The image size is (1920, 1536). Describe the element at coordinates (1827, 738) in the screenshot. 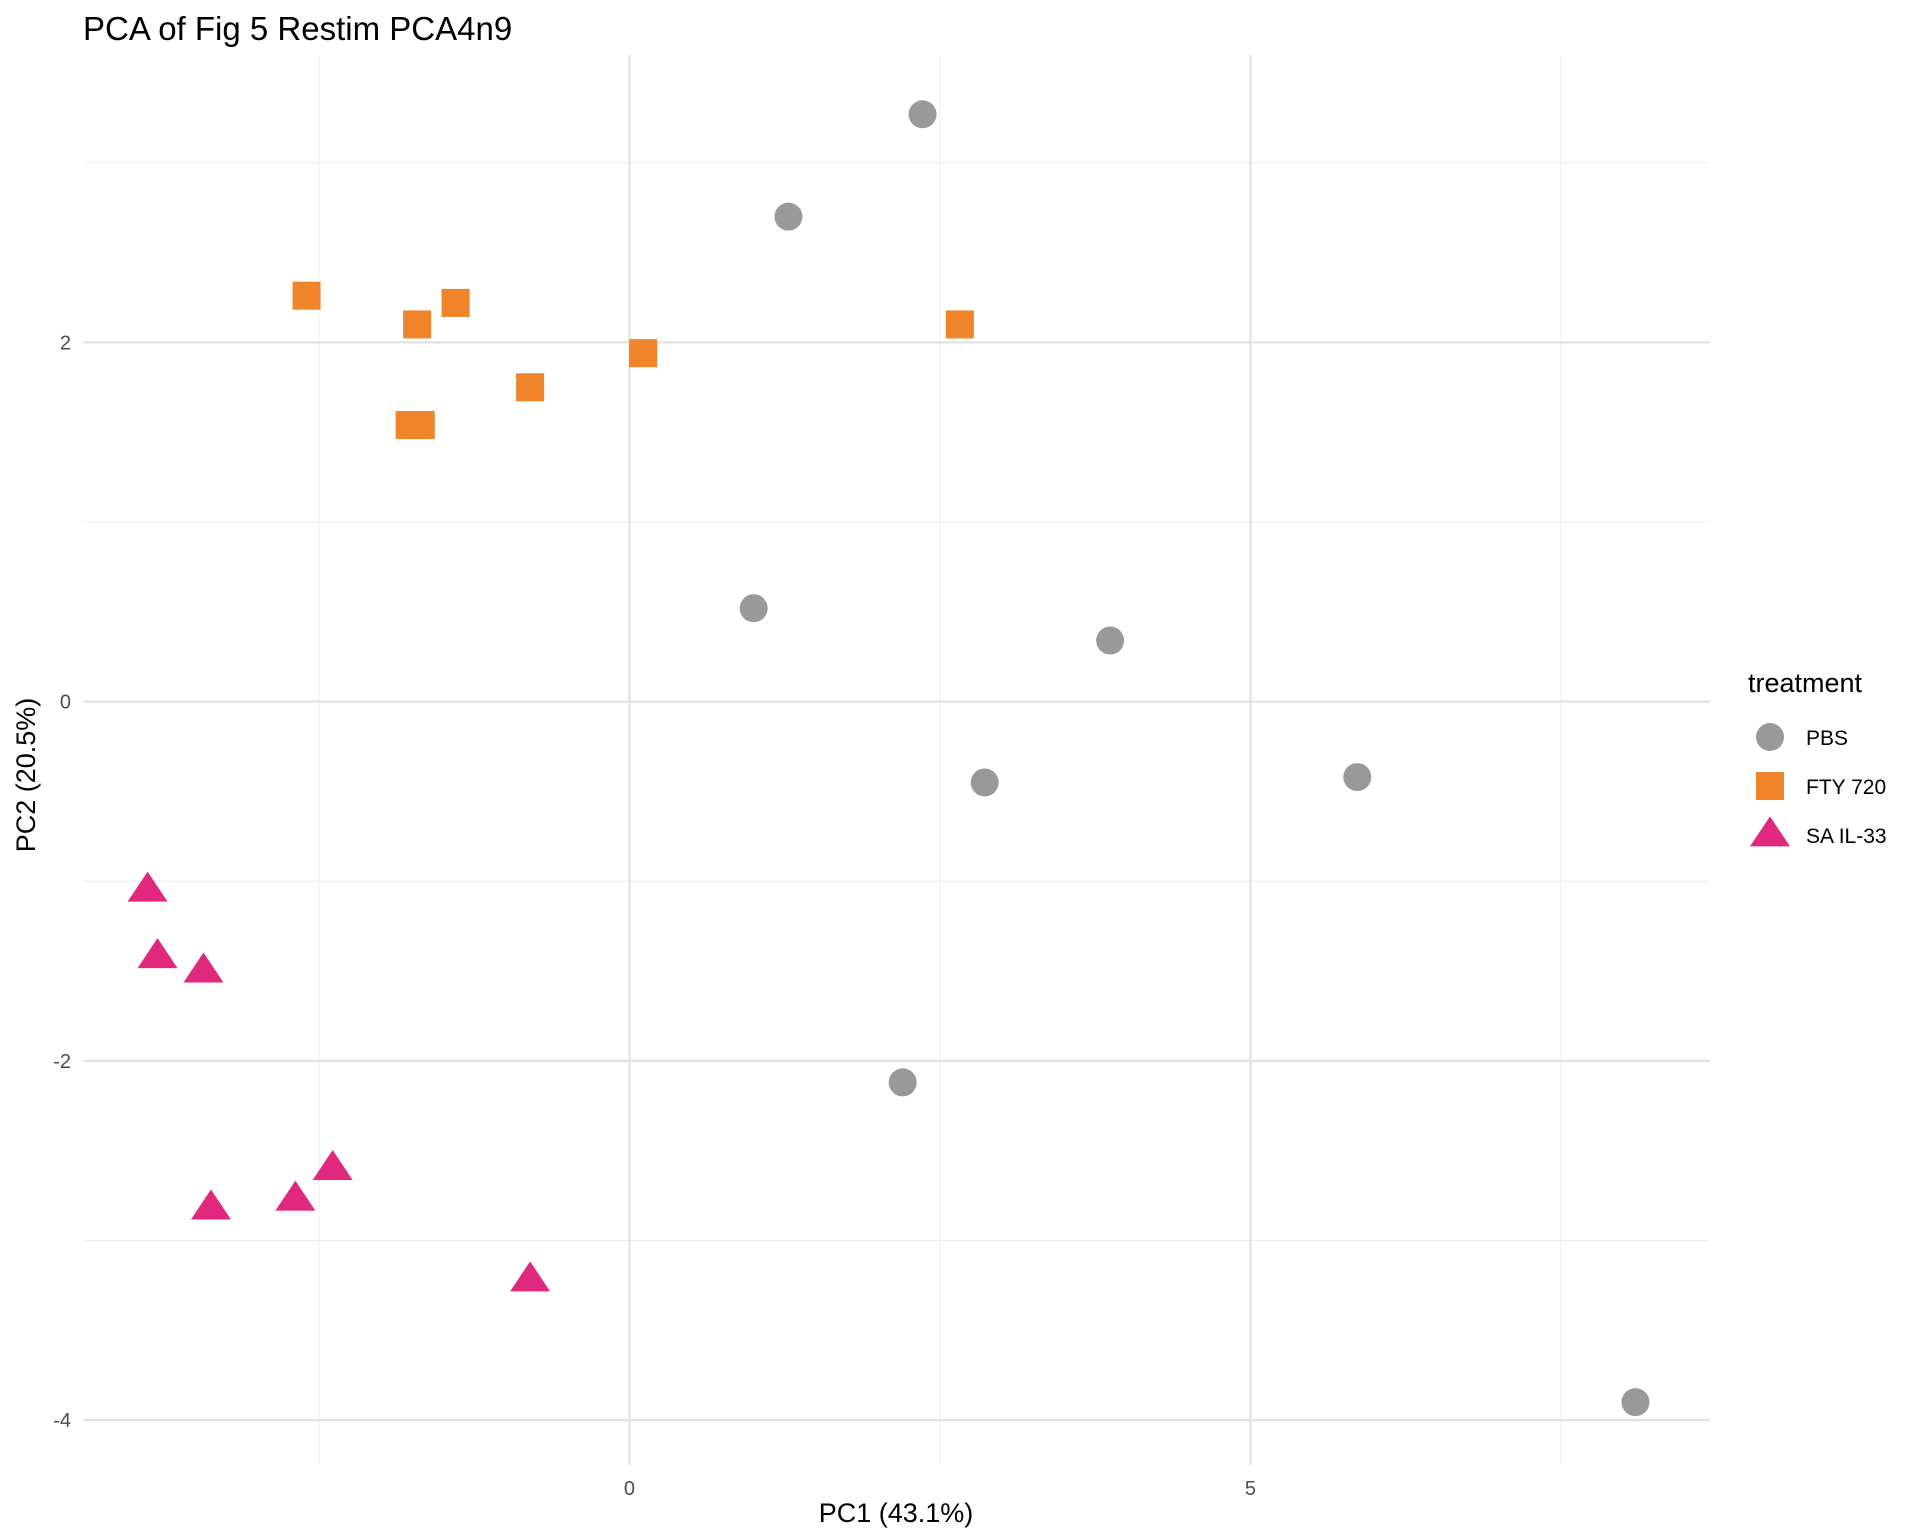

I see `legend-label-pbs: PBS` at that location.